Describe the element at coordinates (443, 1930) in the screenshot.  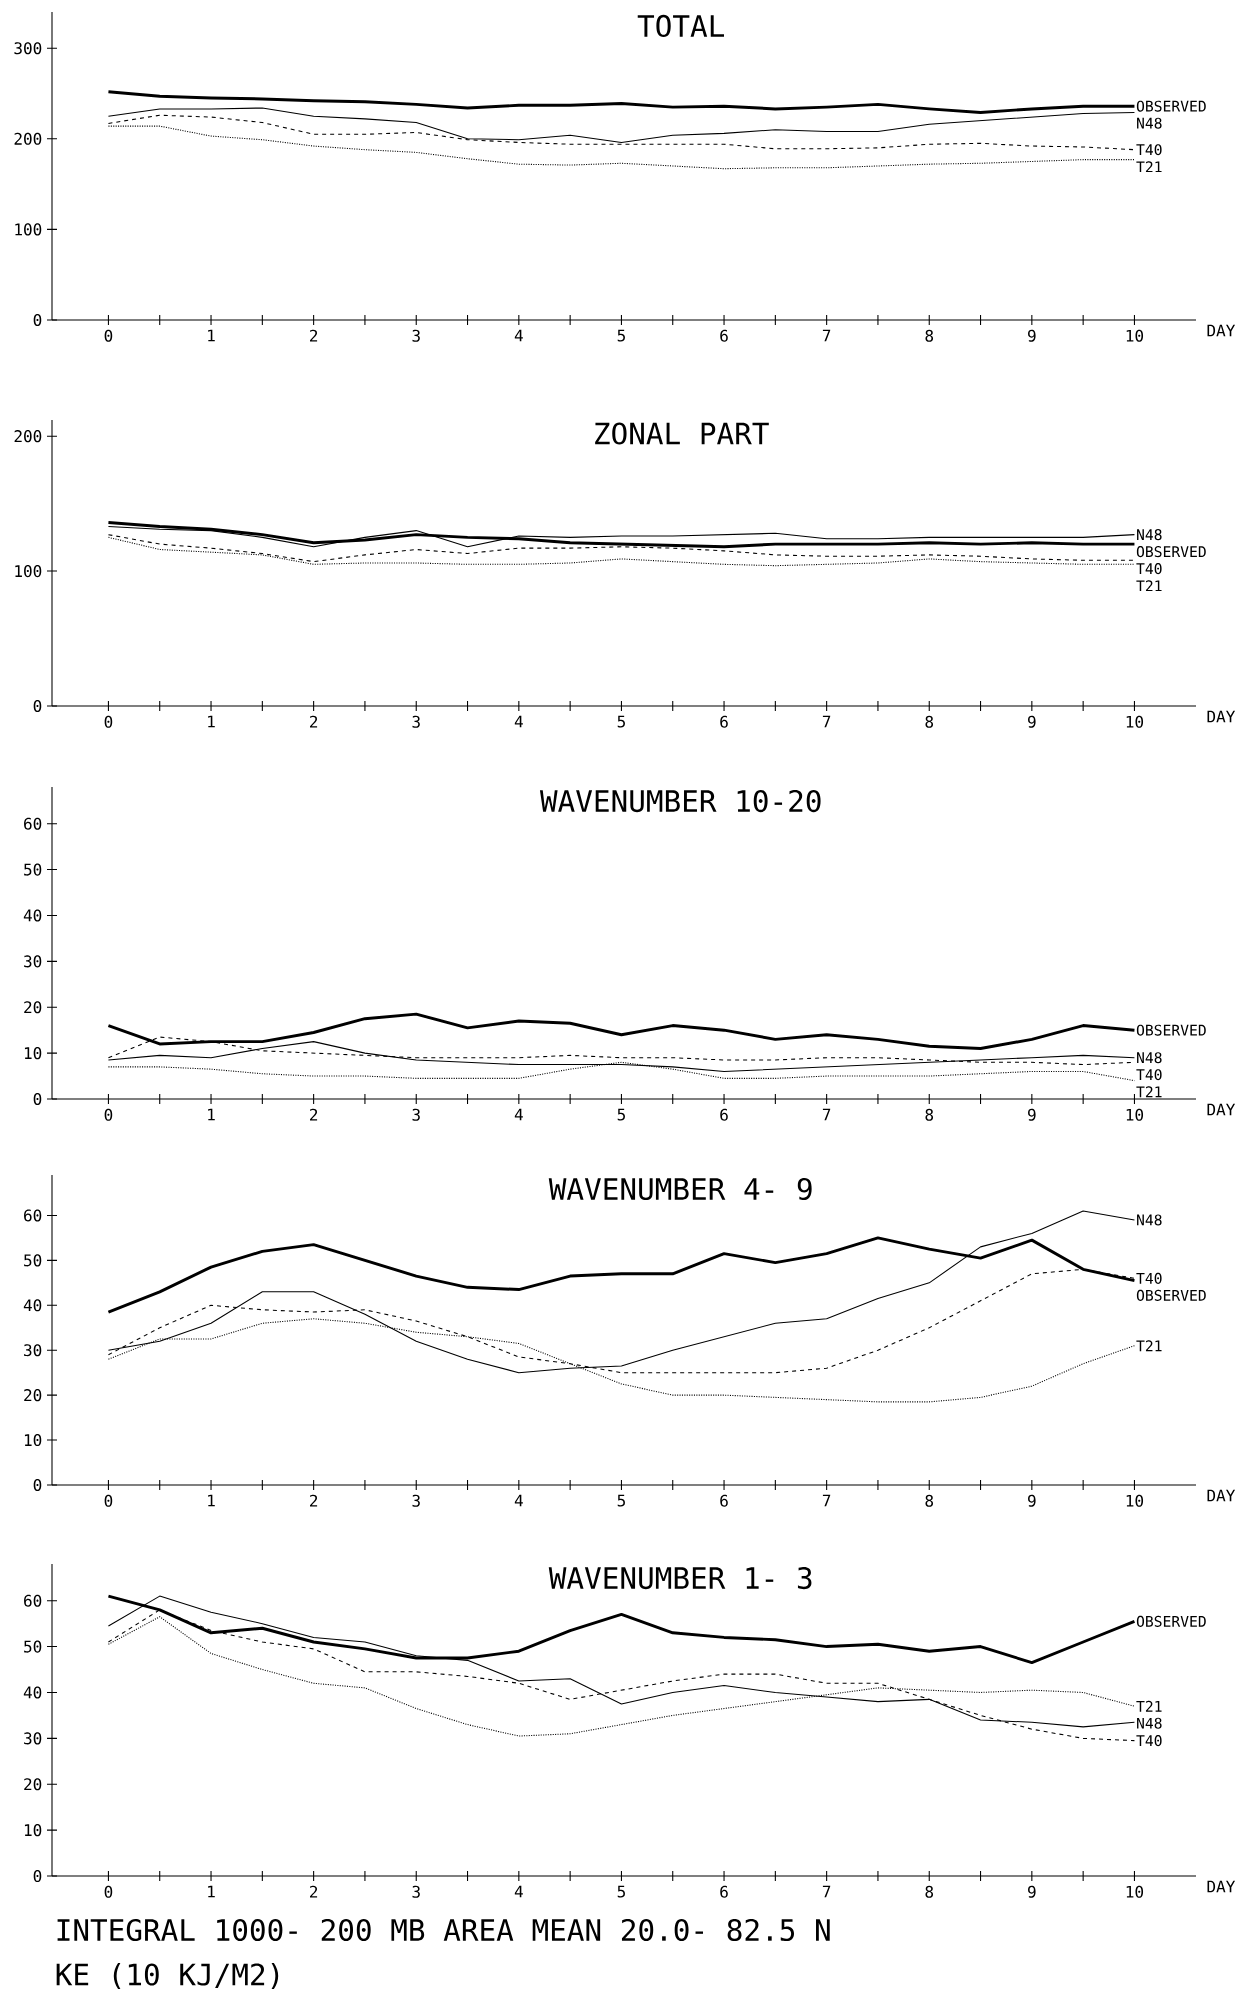
I see `text: INTEGRAL 1000- 200 MB AREA MEAN 20.0- 82.5 N` at that location.